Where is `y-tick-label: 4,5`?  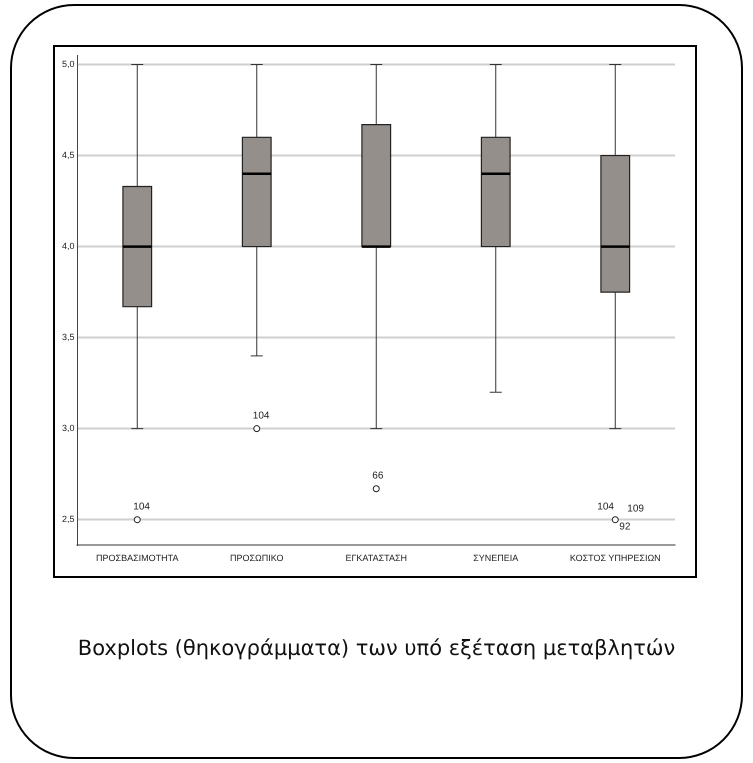 y-tick-label: 4,5 is located at coordinates (68, 155).